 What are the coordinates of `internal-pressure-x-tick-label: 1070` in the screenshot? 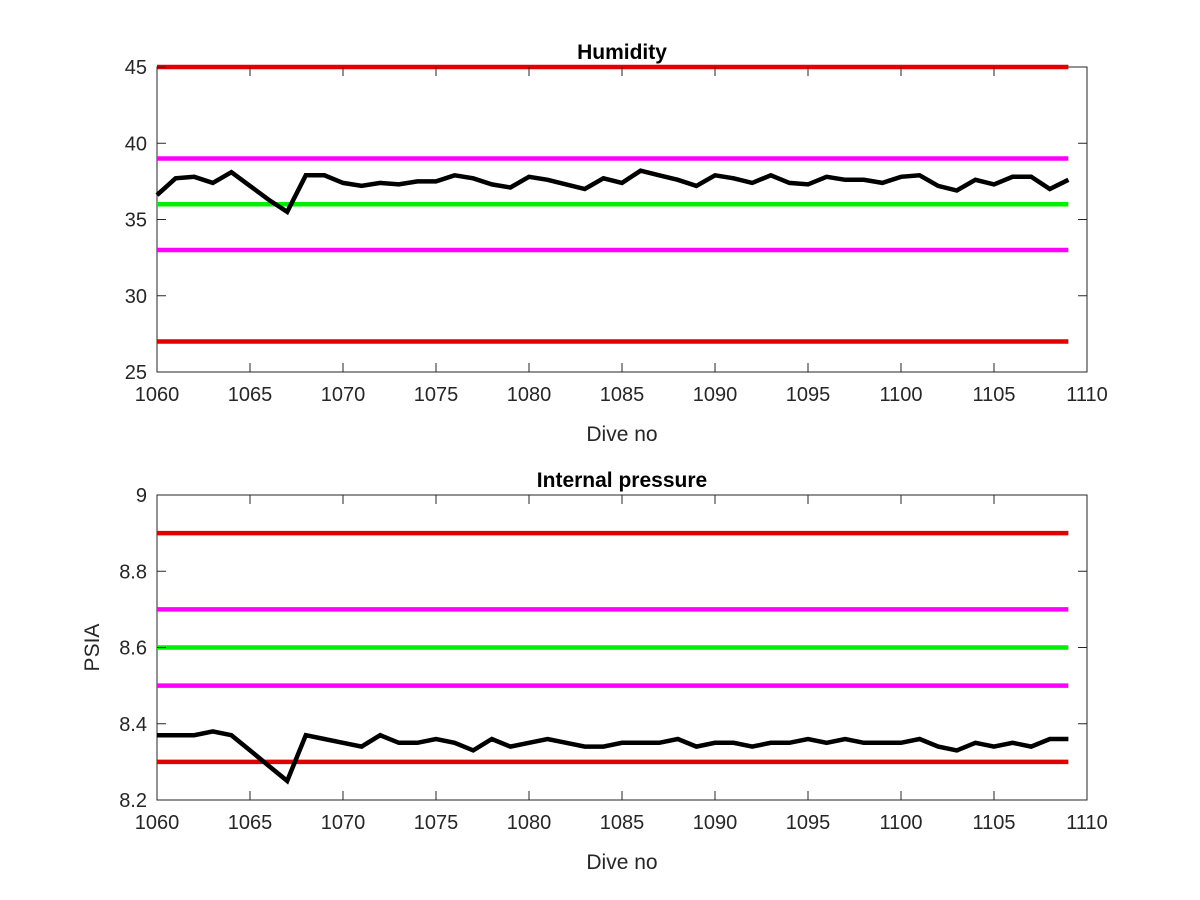 It's located at (343, 823).